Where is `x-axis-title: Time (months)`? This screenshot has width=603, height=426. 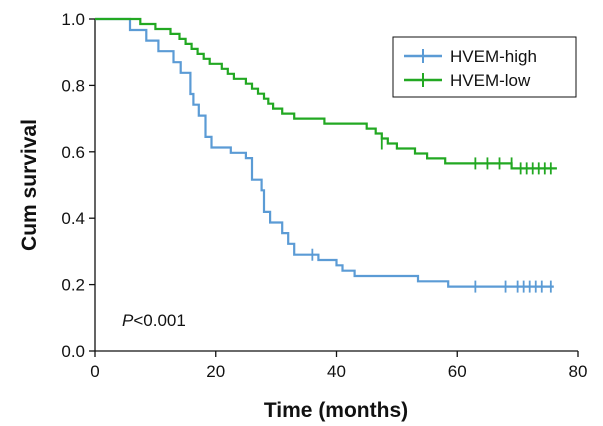
x-axis-title: Time (months) is located at coordinates (336, 410).